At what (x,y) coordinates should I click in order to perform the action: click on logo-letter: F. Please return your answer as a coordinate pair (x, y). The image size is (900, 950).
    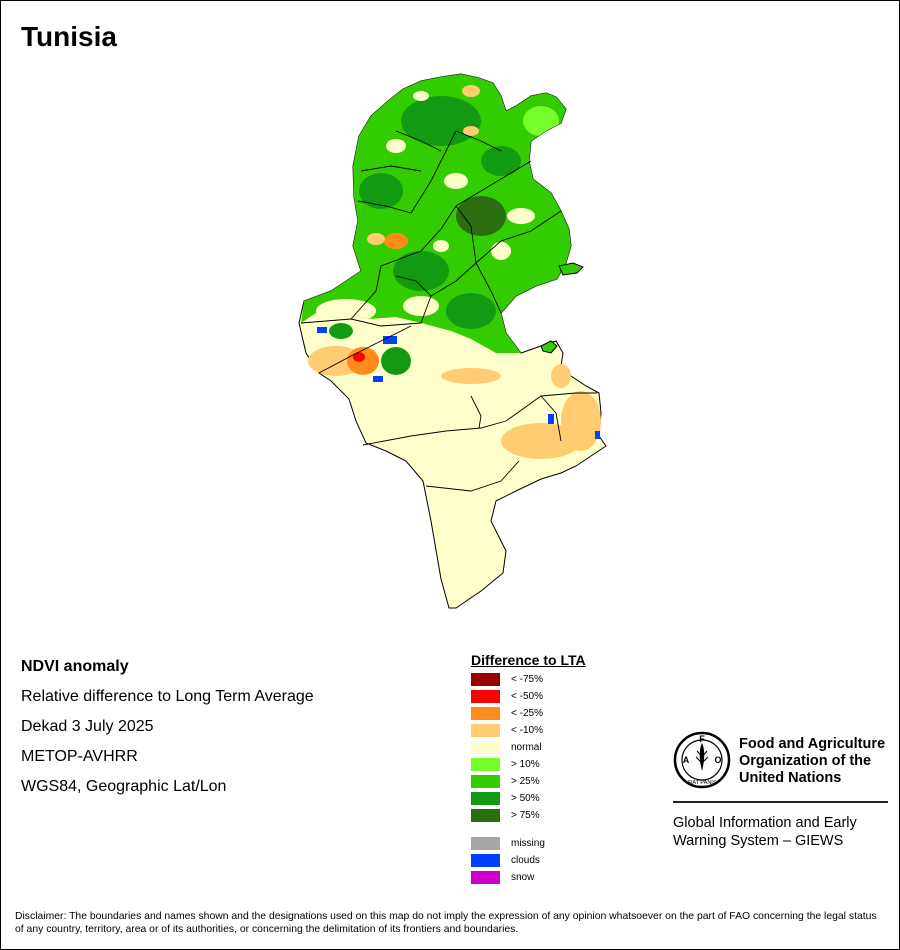
    Looking at the image, I should click on (702, 739).